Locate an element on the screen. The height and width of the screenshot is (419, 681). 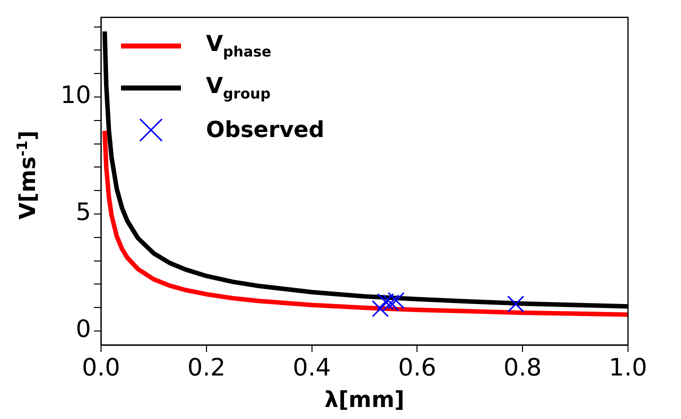
legend-label: Observed is located at coordinates (265, 130).